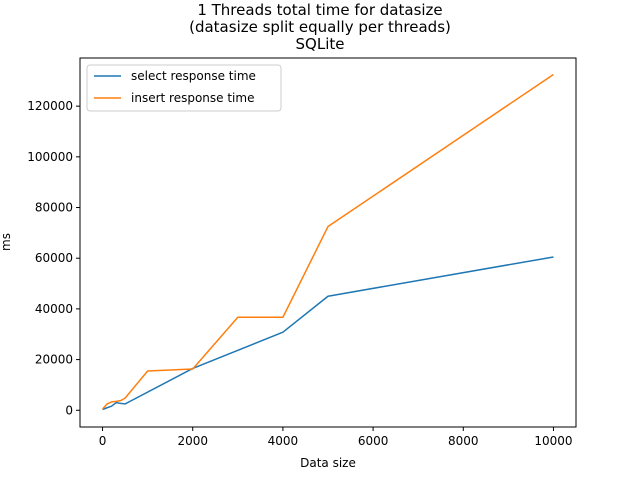  Describe the element at coordinates (50, 157) in the screenshot. I see `y-tick-label: 100000` at that location.